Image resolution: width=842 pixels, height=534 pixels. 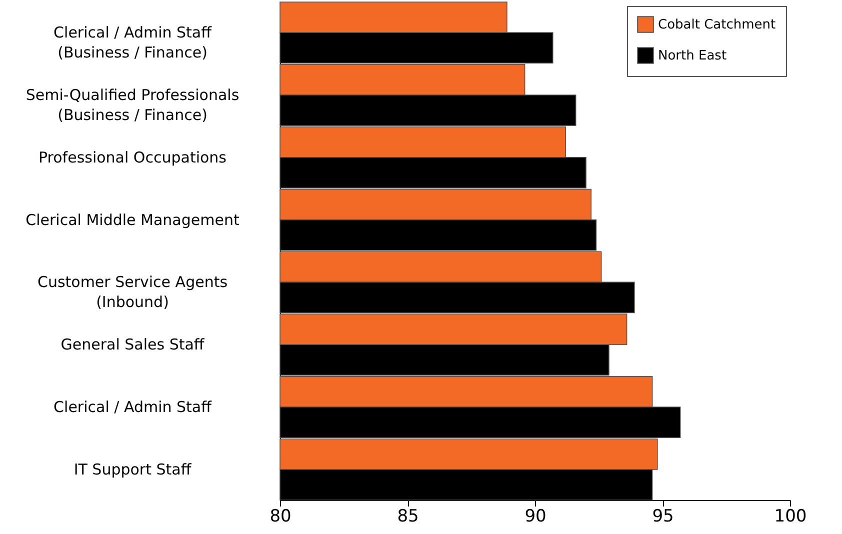 What do you see at coordinates (133, 43) in the screenshot?
I see `y-tick-label: Clerical / Admin Staff (Business / Finance)` at bounding box center [133, 43].